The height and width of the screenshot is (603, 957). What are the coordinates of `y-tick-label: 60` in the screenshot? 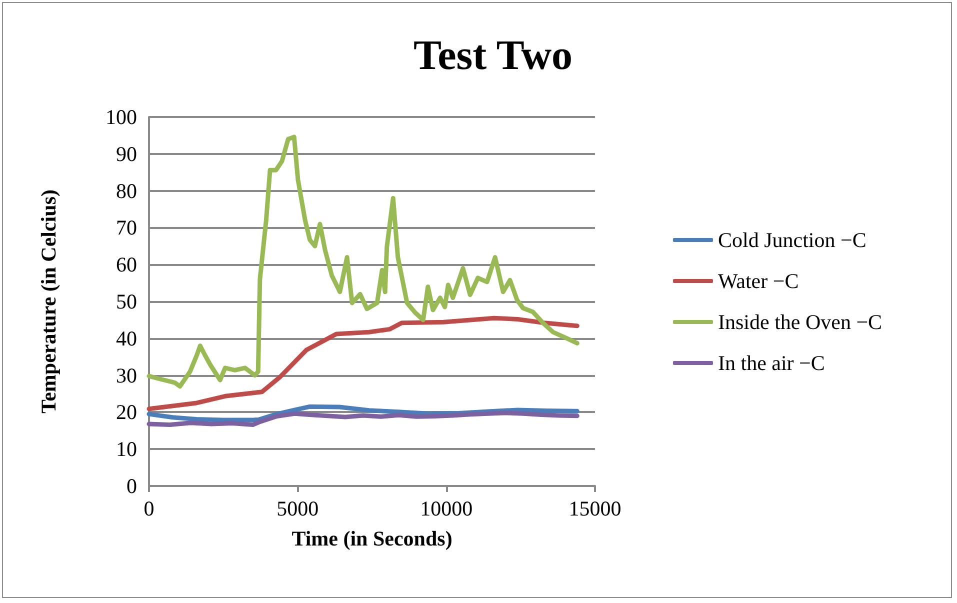 It's located at (126, 264).